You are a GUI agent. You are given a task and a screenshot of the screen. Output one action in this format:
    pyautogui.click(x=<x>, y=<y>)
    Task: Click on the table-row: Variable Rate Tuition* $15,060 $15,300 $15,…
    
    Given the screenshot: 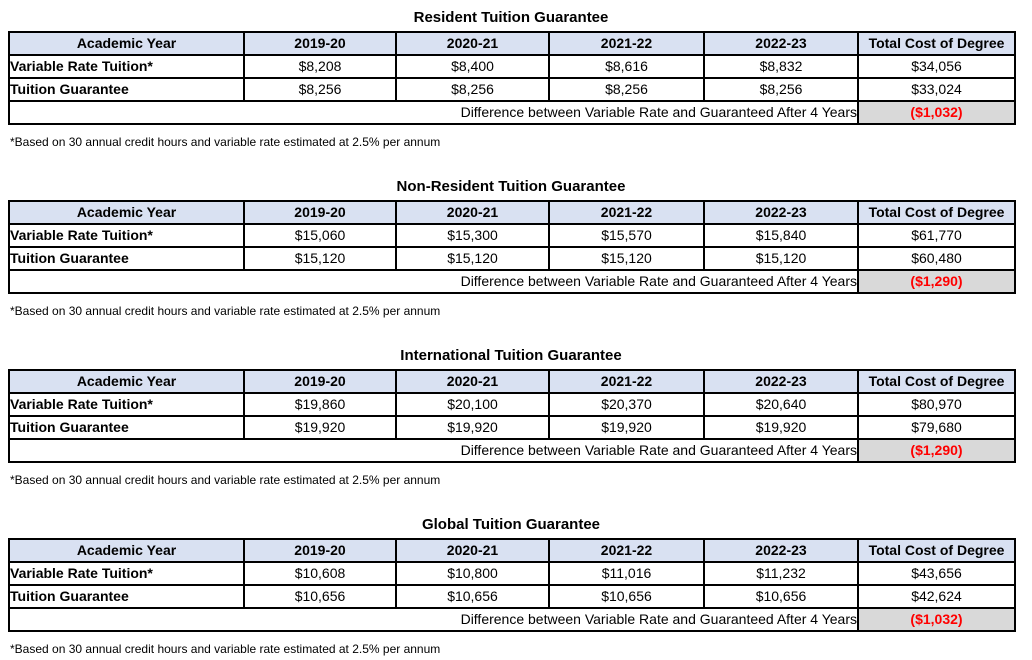 What is the action you would take?
    pyautogui.click(x=512, y=235)
    